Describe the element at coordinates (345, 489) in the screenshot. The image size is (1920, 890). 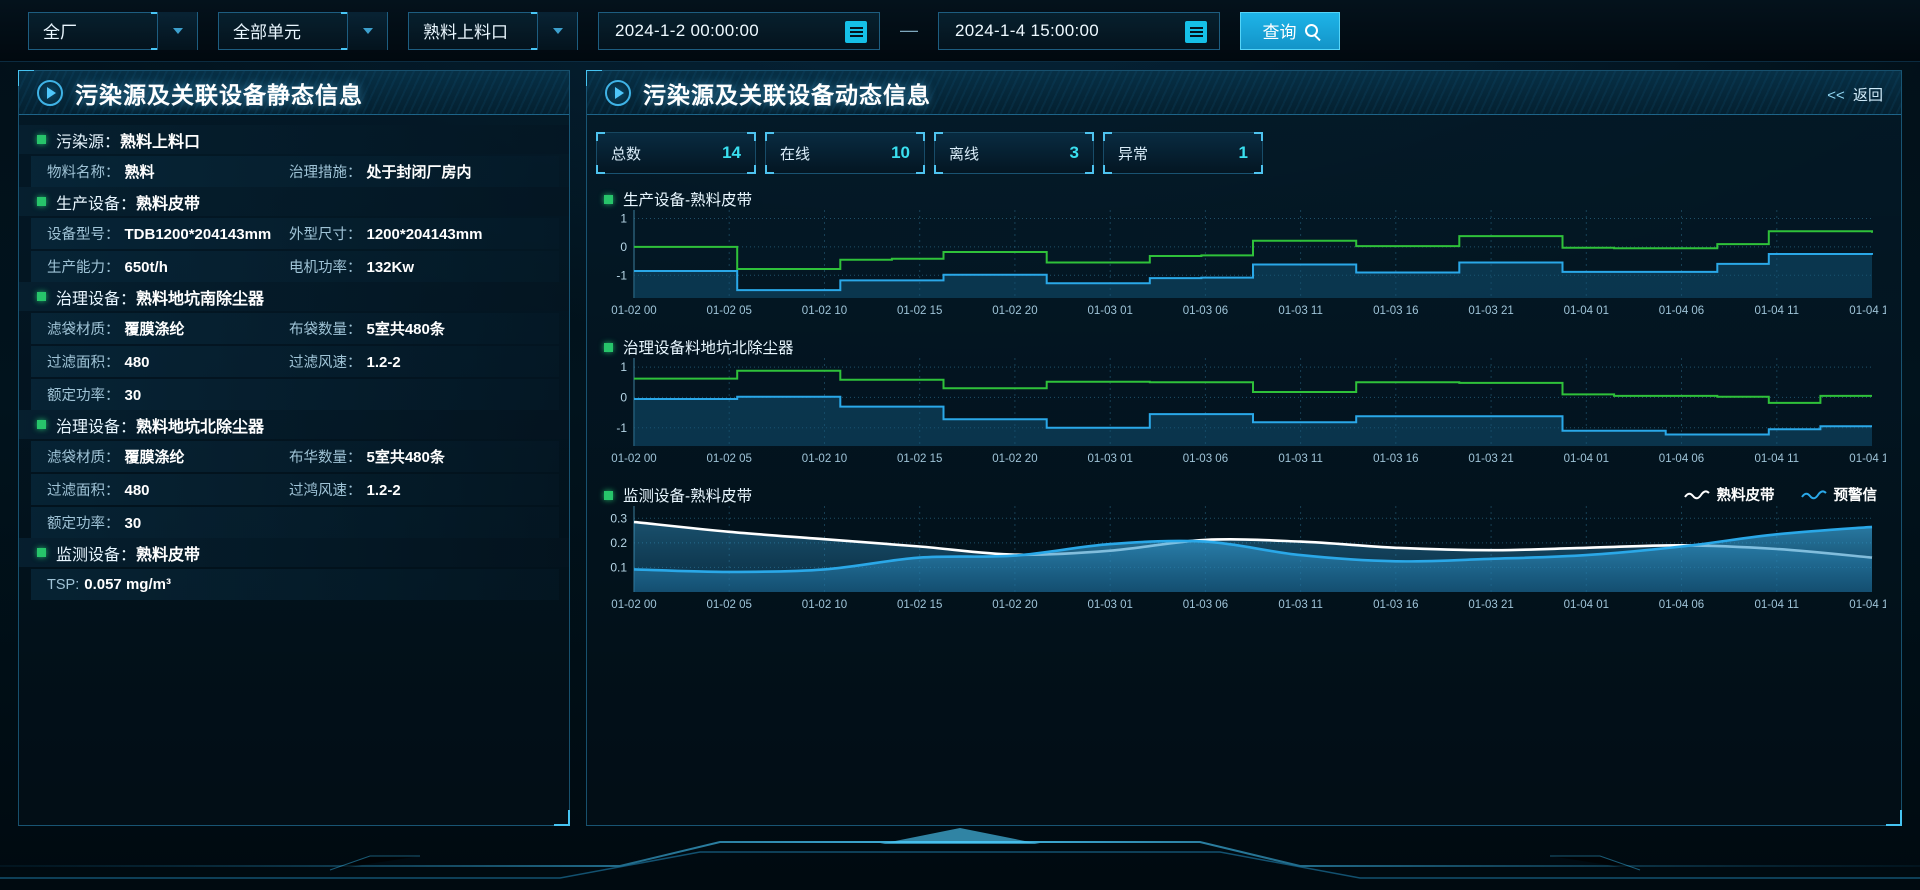
I see `info-field: 过鸿风速： 1.2-2` at that location.